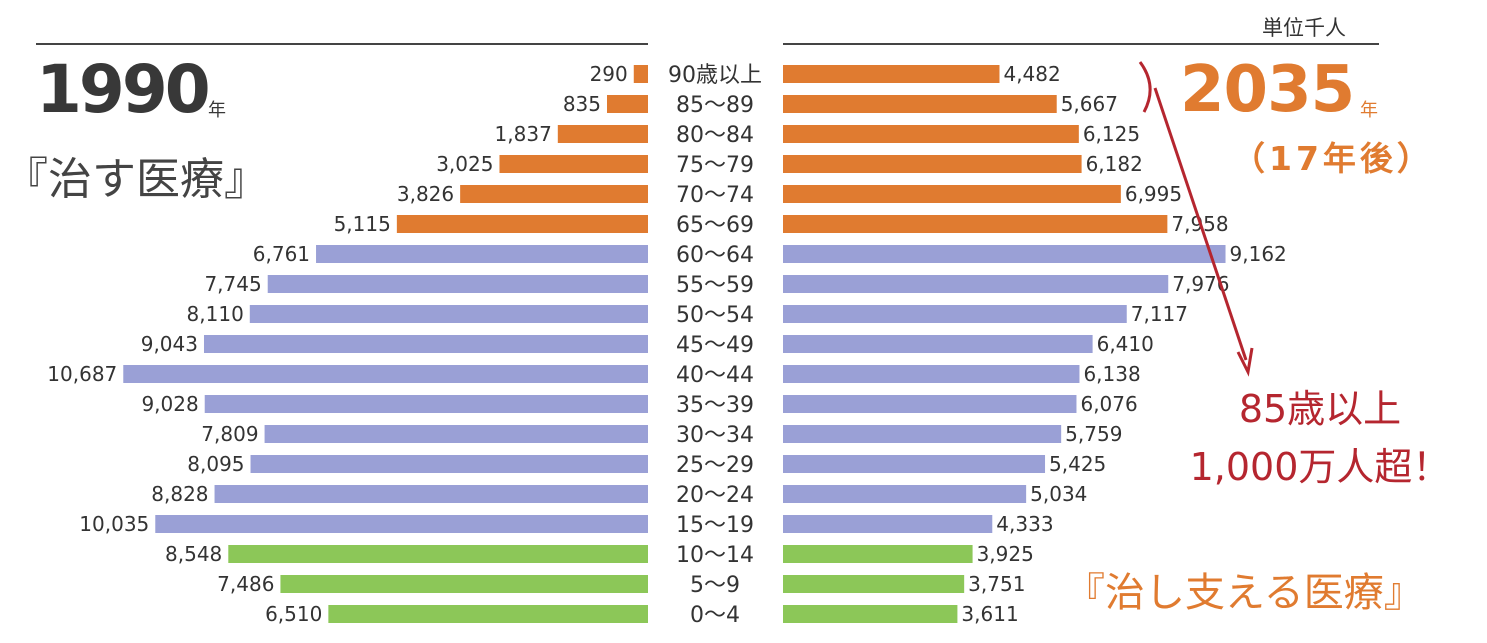 Image resolution: width=1487 pixels, height=643 pixels. What do you see at coordinates (715, 465) in the screenshot?
I see `age-label-13: 25〜29` at bounding box center [715, 465].